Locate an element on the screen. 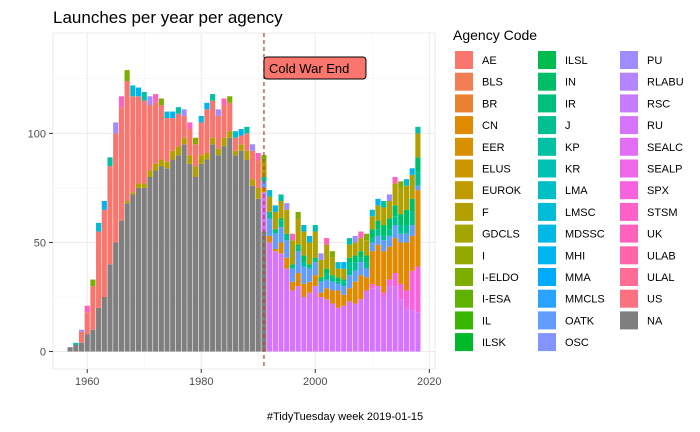 This screenshot has width=700, height=432. bar-na-1984 is located at coordinates (224, 249).